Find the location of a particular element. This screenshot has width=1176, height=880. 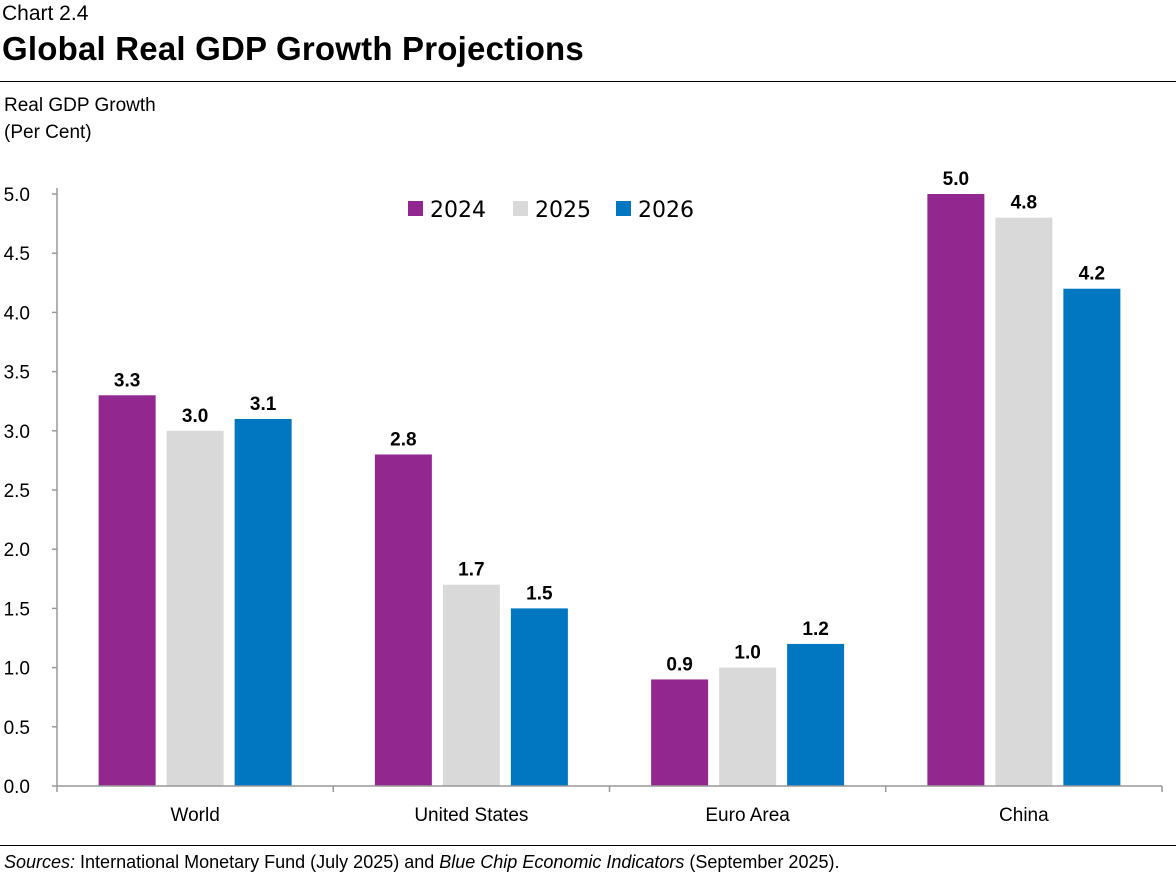

legend-label: 2026 is located at coordinates (666, 210).